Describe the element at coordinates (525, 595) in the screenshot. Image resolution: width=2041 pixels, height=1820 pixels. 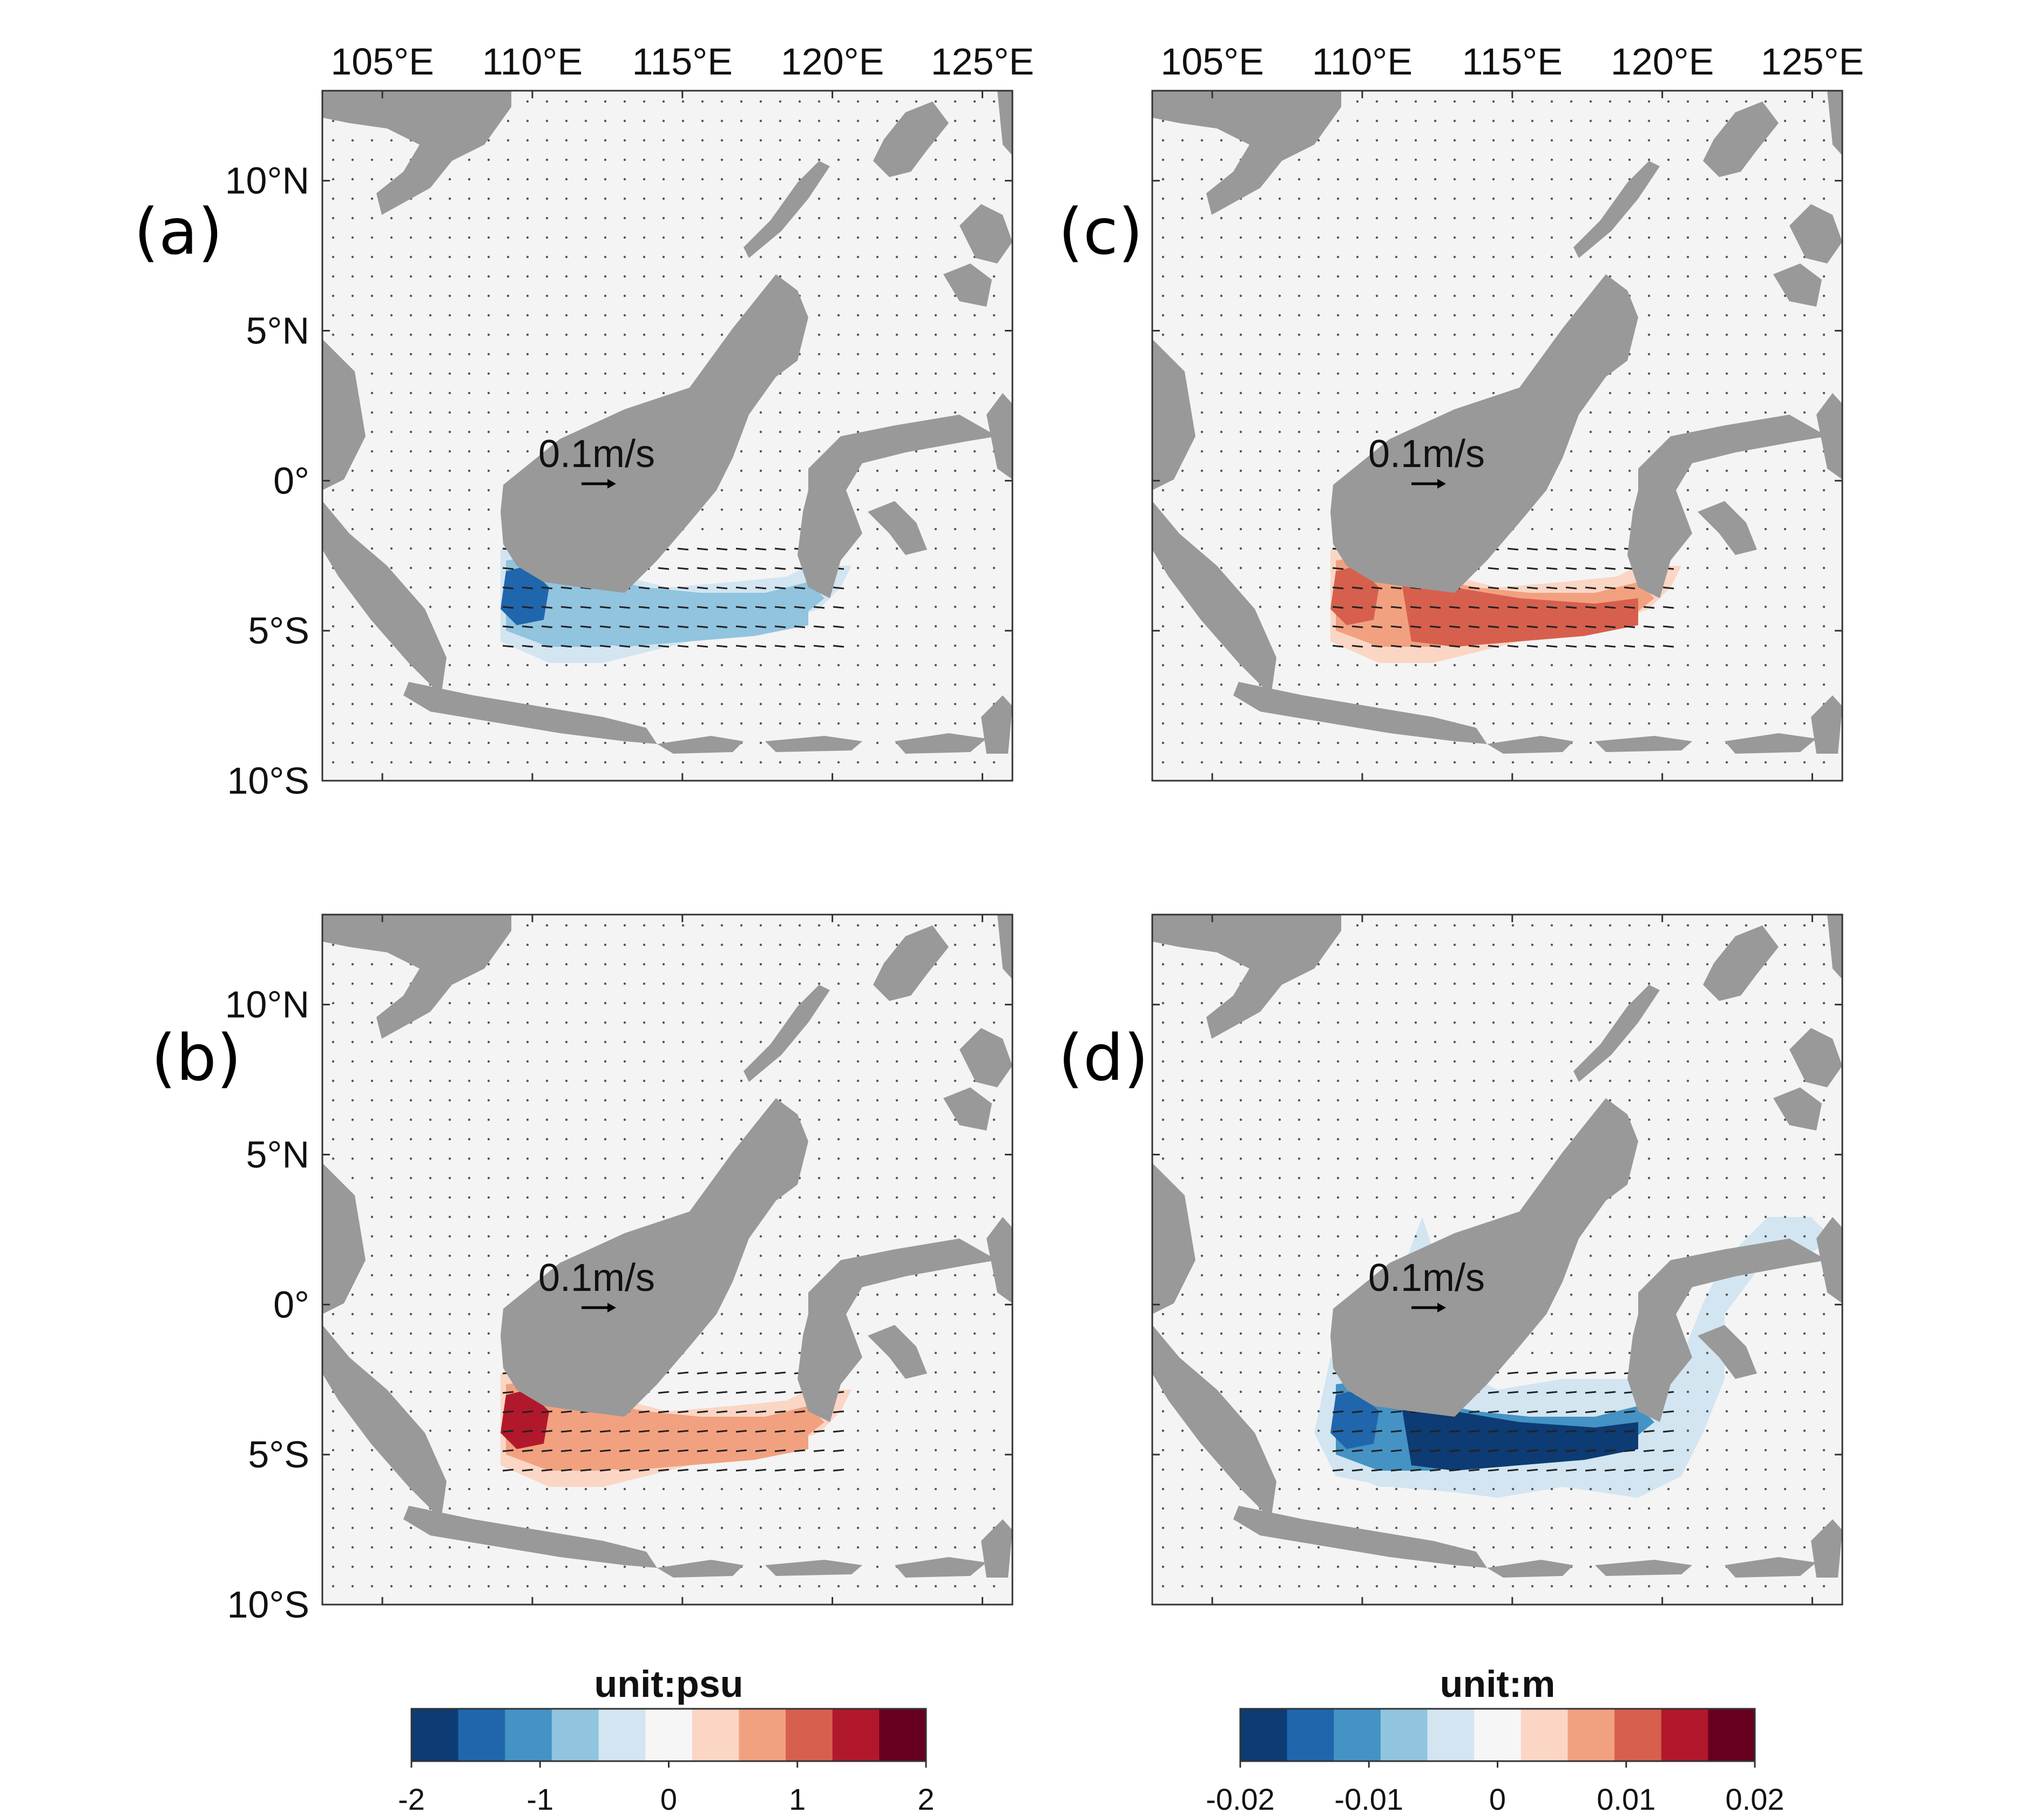
I see `anomaly-patch-west` at that location.